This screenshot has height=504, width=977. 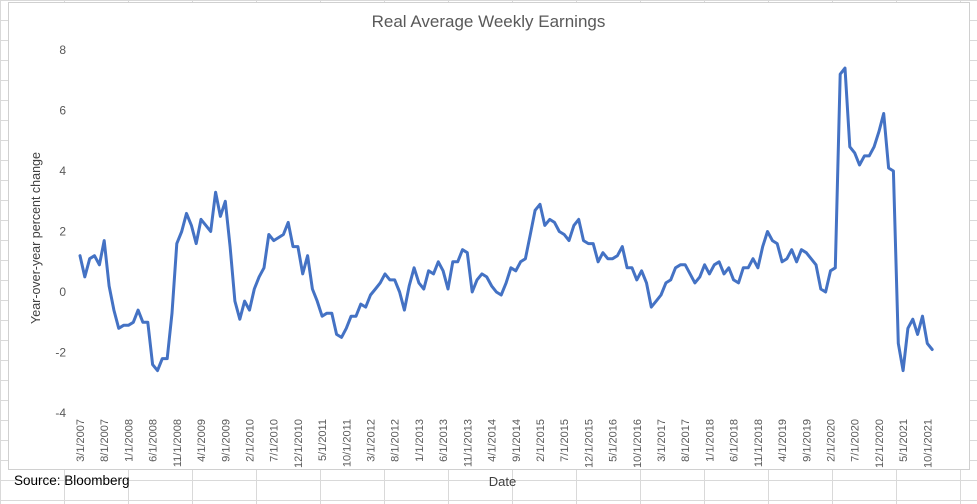 I want to click on y-tick-label: 2, so click(x=62, y=232).